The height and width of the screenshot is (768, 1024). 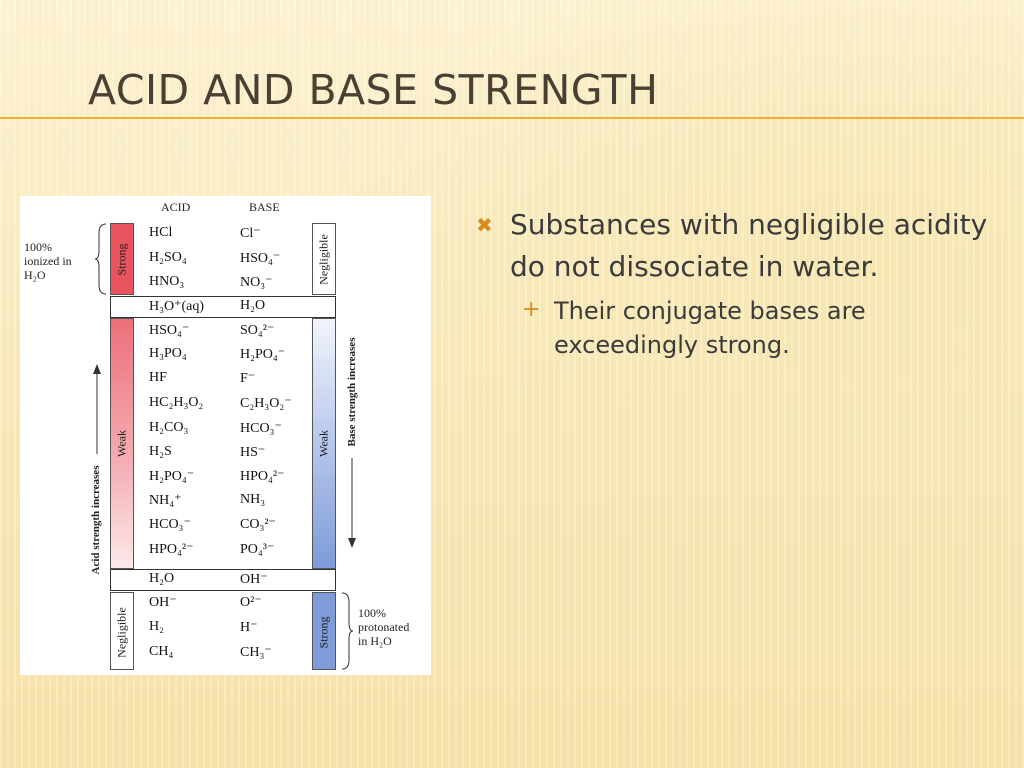 I want to click on base-negligible-label: Negligible, so click(x=323, y=259).